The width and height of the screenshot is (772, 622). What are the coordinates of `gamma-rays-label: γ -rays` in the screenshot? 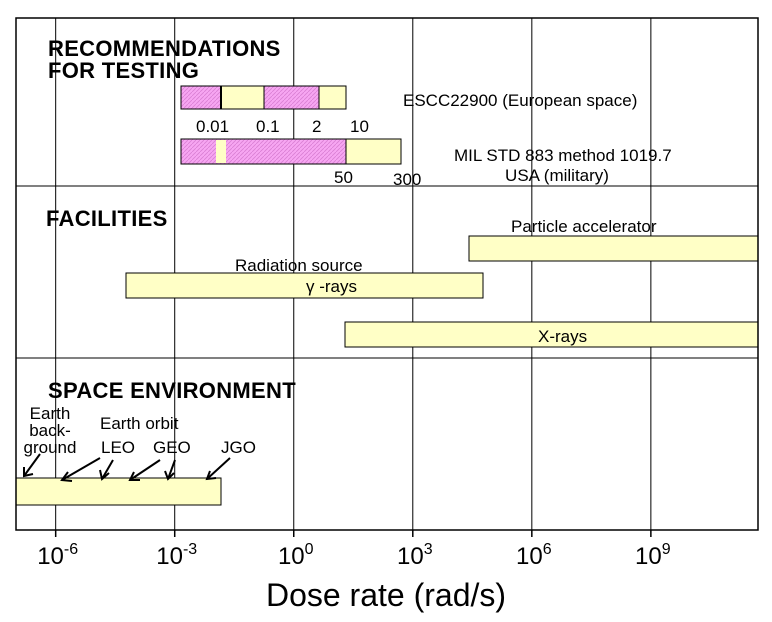 It's located at (331, 286).